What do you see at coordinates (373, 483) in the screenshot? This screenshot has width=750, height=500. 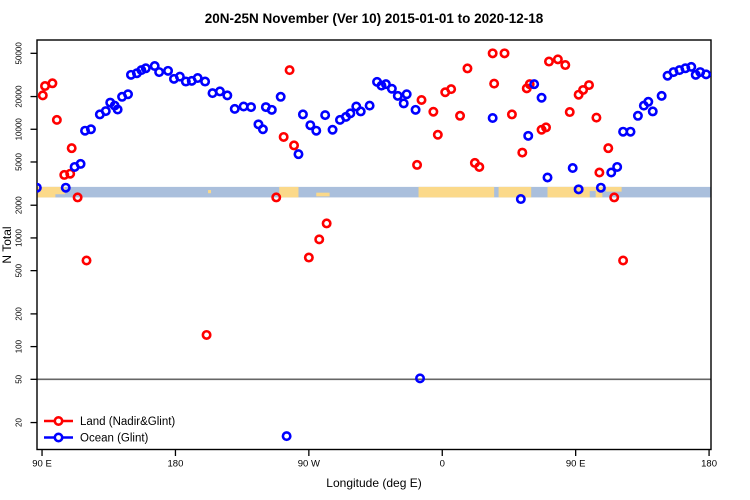 I see `x-axis-title: Longitude (deg E)` at bounding box center [373, 483].